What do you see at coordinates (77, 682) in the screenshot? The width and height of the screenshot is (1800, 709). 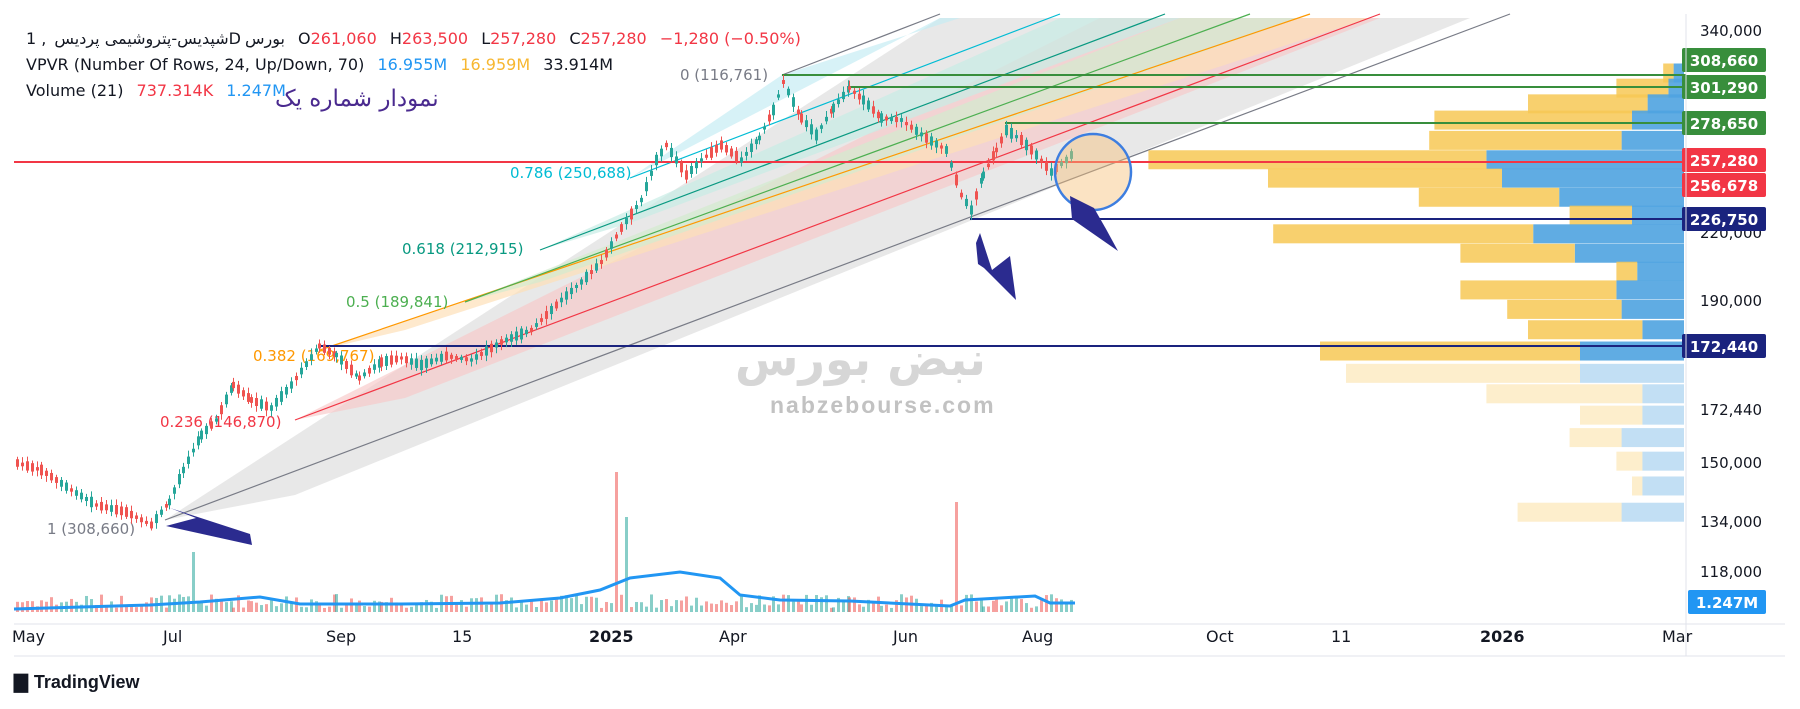 I see `tradingview-brand: ▇ TradingView` at bounding box center [77, 682].